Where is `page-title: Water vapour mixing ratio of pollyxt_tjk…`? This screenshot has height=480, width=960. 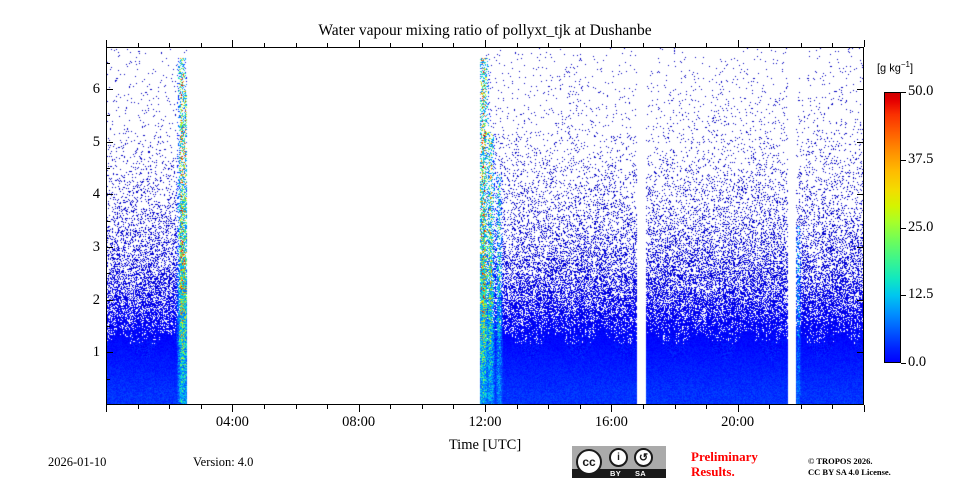 page-title: Water vapour mixing ratio of pollyxt_tjk… is located at coordinates (485, 30).